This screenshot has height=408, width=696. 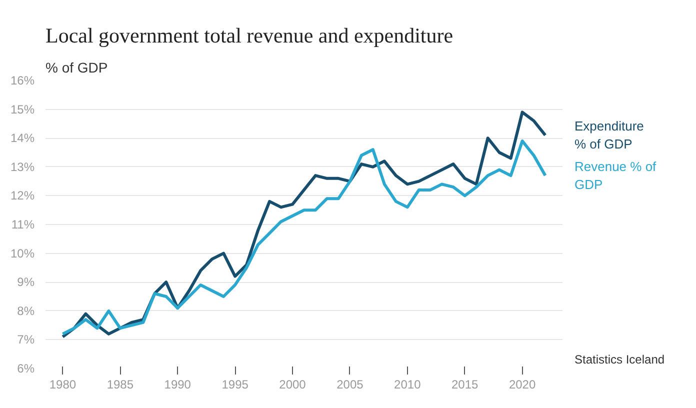 What do you see at coordinates (22, 167) in the screenshot?
I see `y-tick-label: 13%` at bounding box center [22, 167].